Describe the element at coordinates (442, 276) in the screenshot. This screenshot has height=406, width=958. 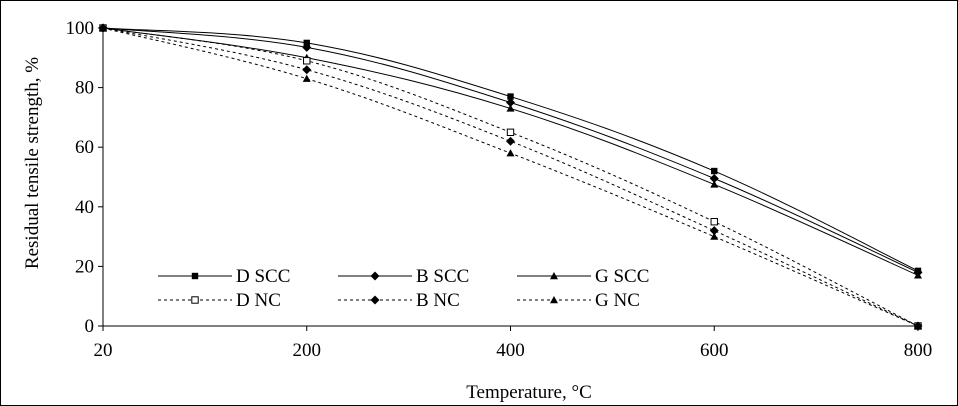
I see `legend-label: B SCC` at that location.